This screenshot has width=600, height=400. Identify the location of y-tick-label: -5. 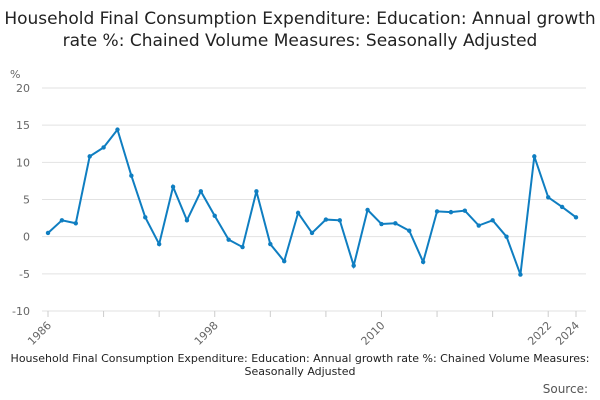
(24, 274).